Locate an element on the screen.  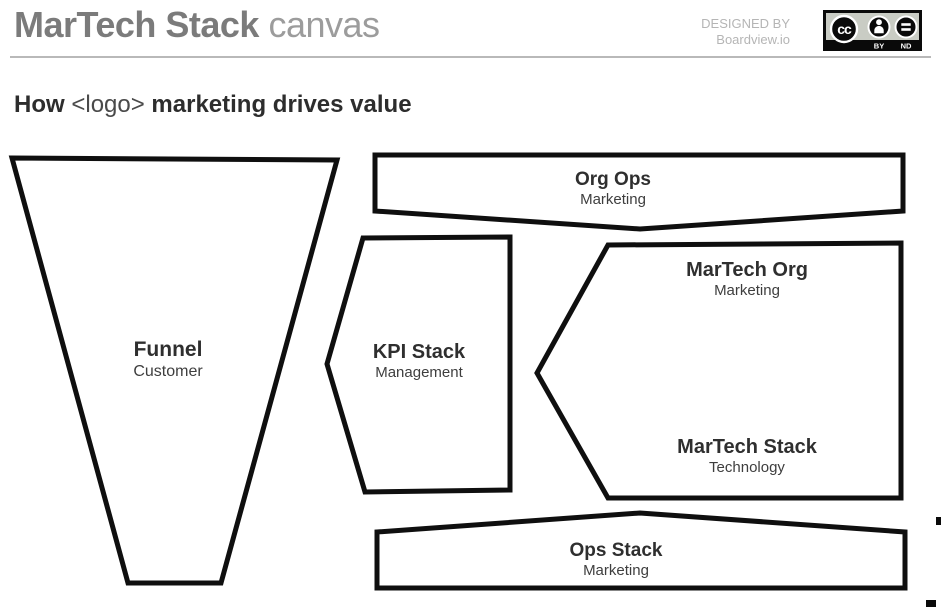
ops-stack-shape is located at coordinates (641, 550).